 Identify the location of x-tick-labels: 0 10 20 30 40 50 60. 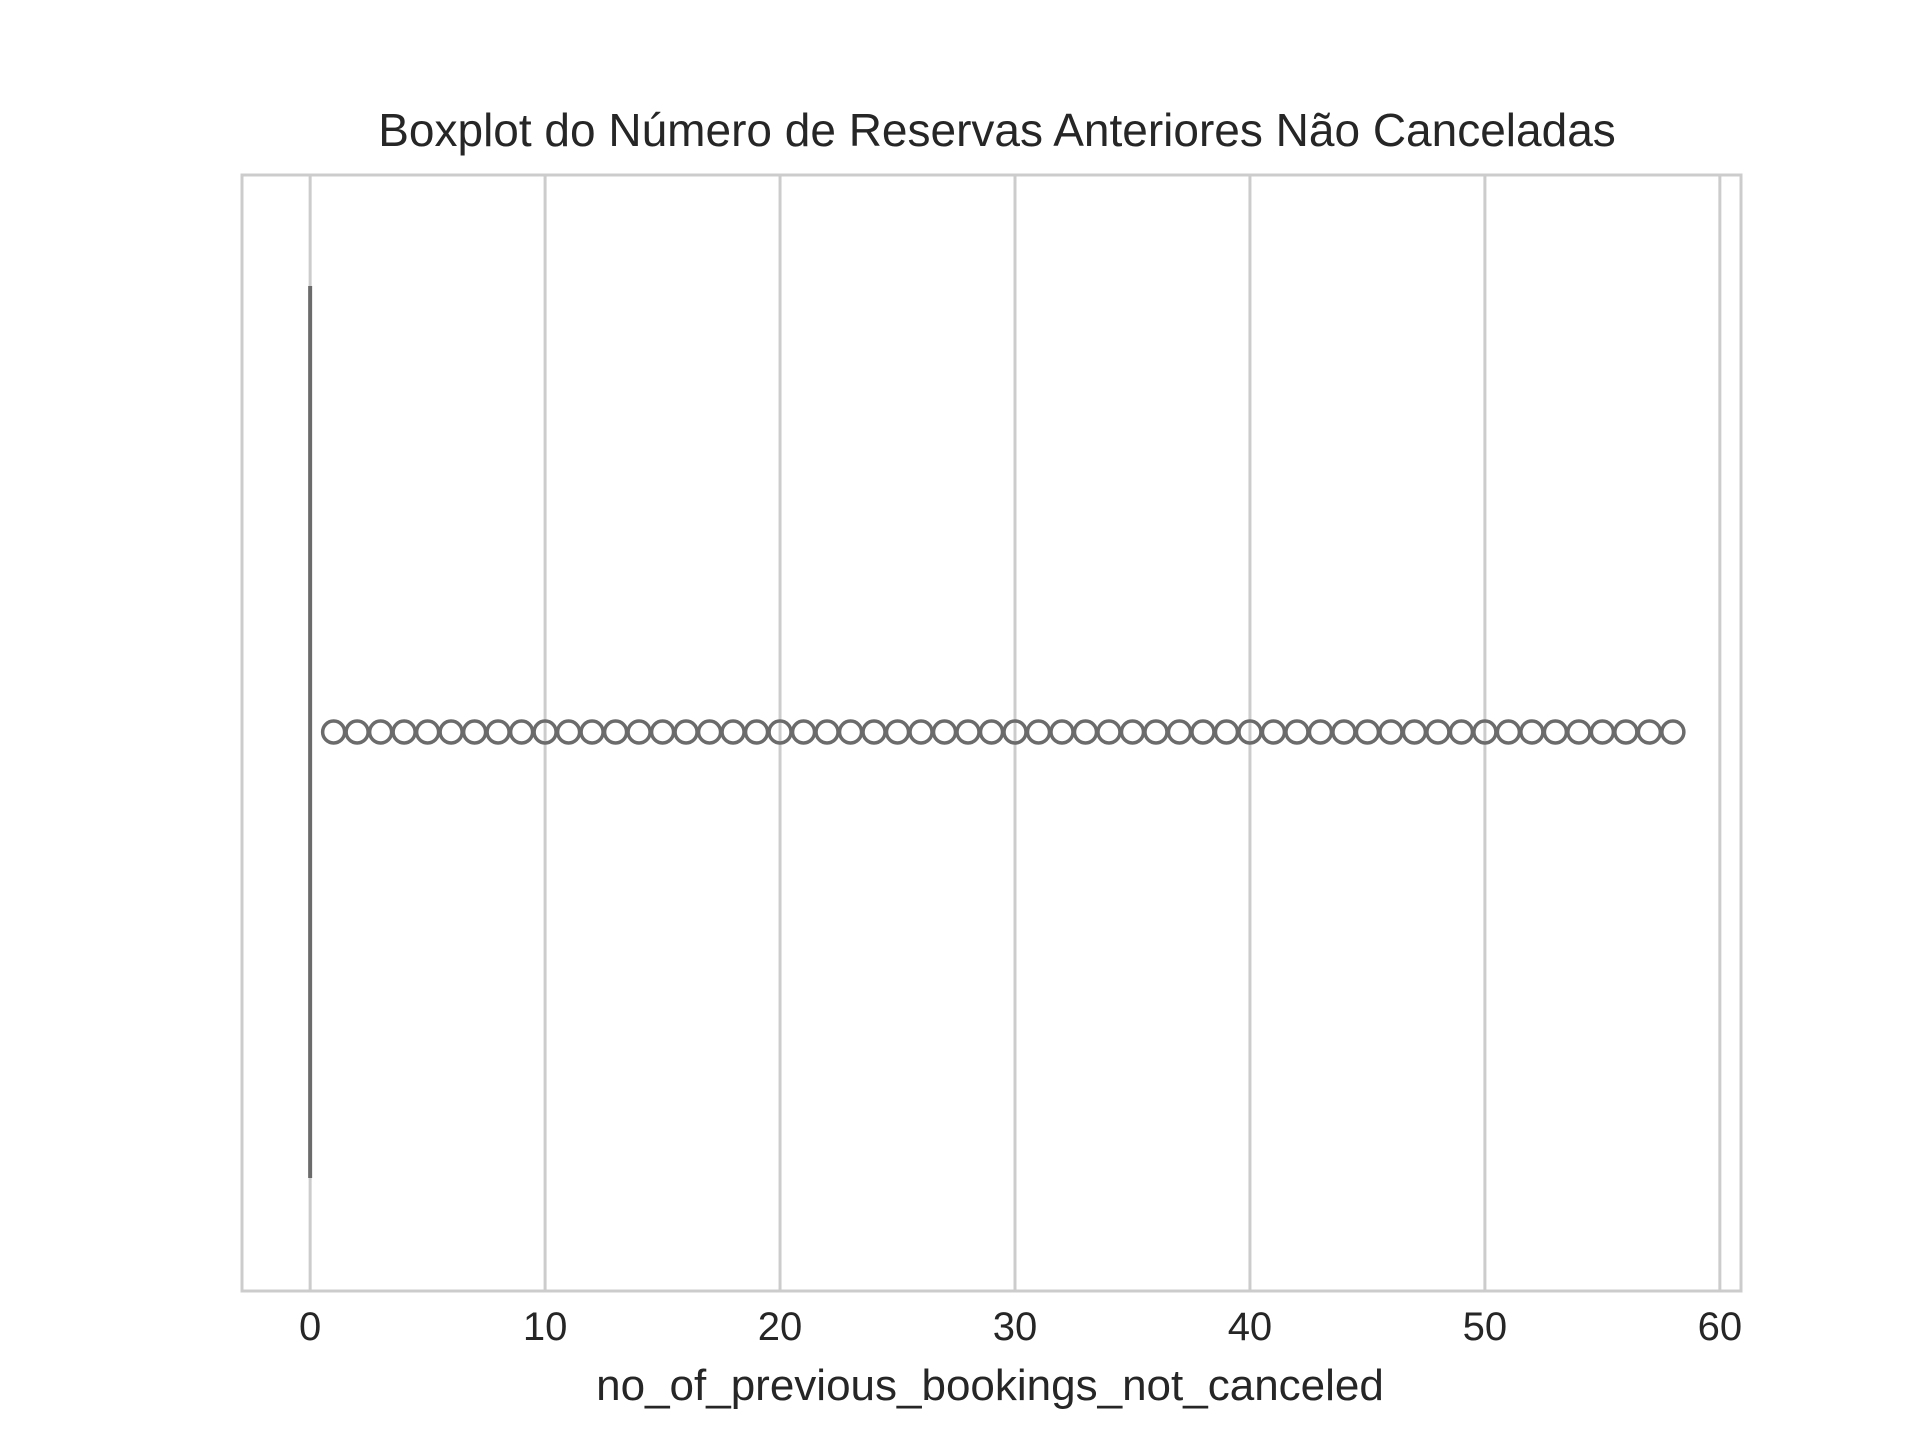
(1020, 1327).